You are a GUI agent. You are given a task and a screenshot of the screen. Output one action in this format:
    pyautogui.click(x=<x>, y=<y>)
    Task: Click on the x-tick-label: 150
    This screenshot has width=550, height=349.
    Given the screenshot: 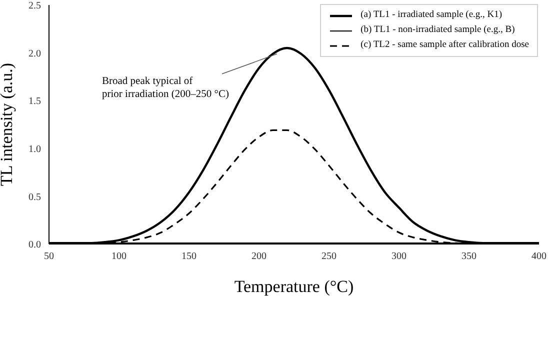 What is the action you would take?
    pyautogui.click(x=189, y=256)
    